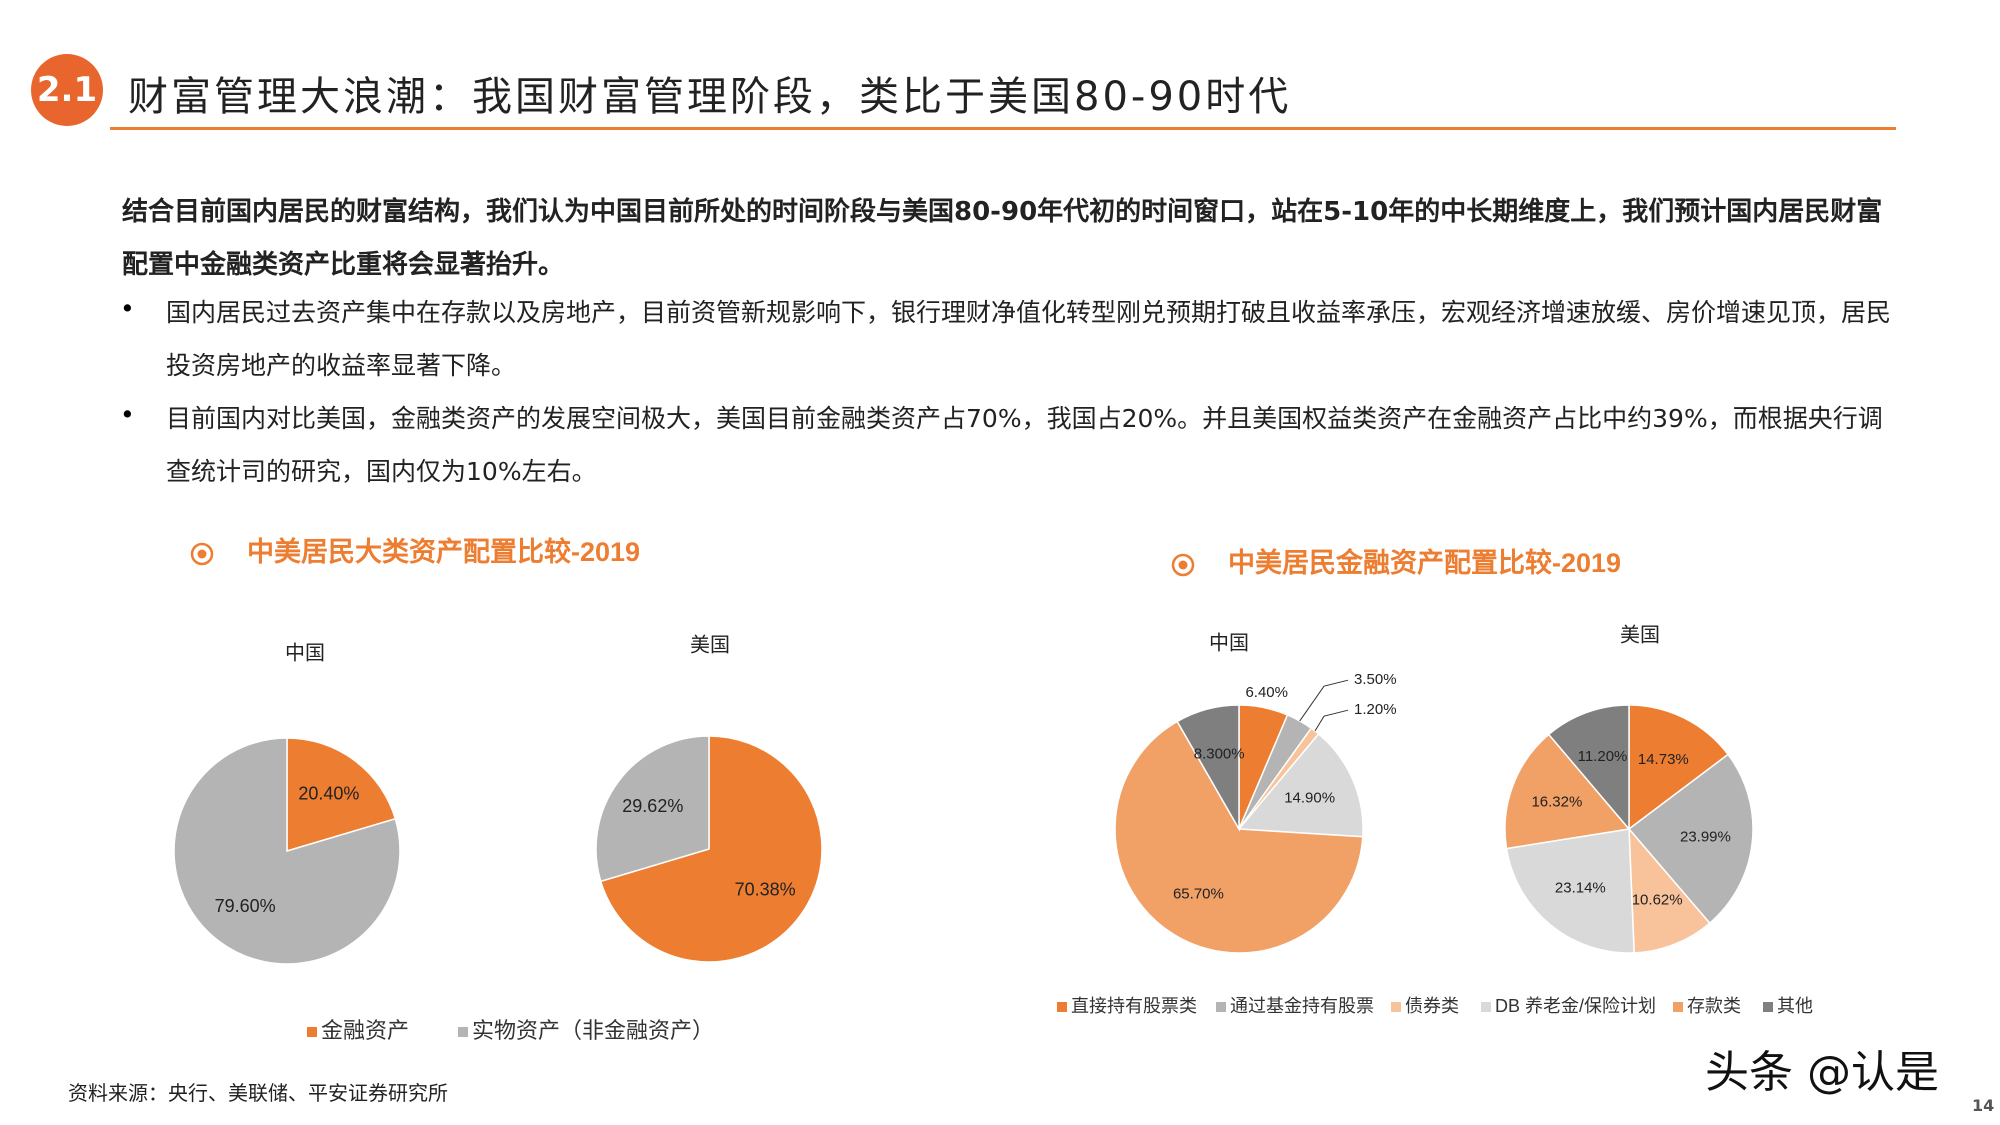  I want to click on data-label: 79.60%, so click(245, 906).